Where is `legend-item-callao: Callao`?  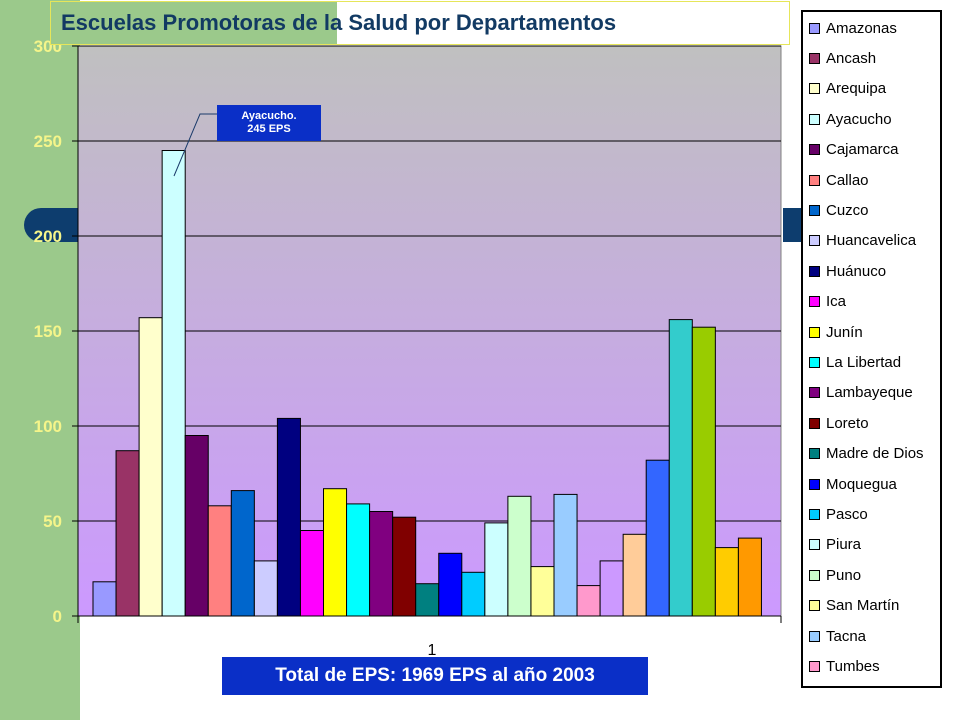
legend-item-callao: Callao is located at coordinates (839, 180).